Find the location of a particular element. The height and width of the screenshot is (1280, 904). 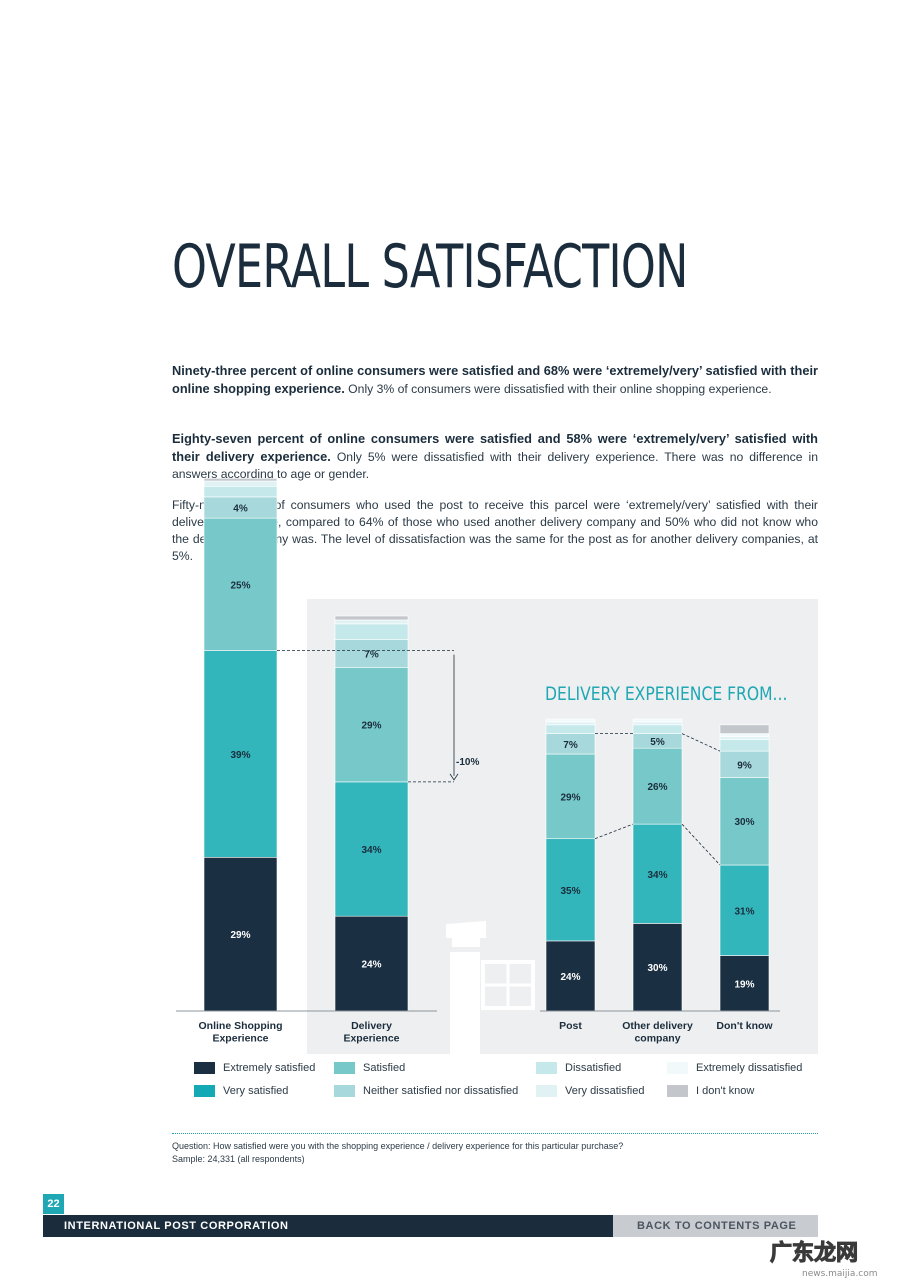

watermark-text: 广东龙网 is located at coordinates (814, 1253).